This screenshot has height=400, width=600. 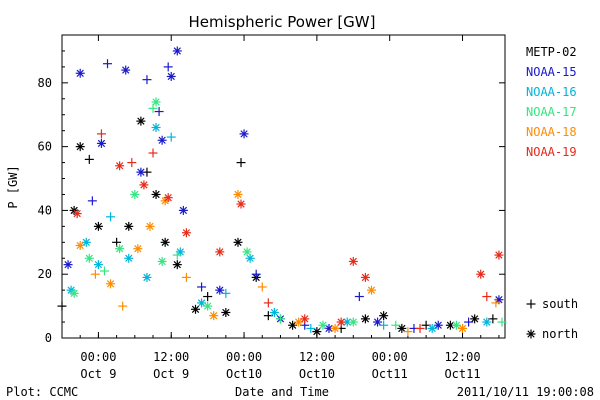 What do you see at coordinates (45, 274) in the screenshot?
I see `y-tick-label: 20` at bounding box center [45, 274].